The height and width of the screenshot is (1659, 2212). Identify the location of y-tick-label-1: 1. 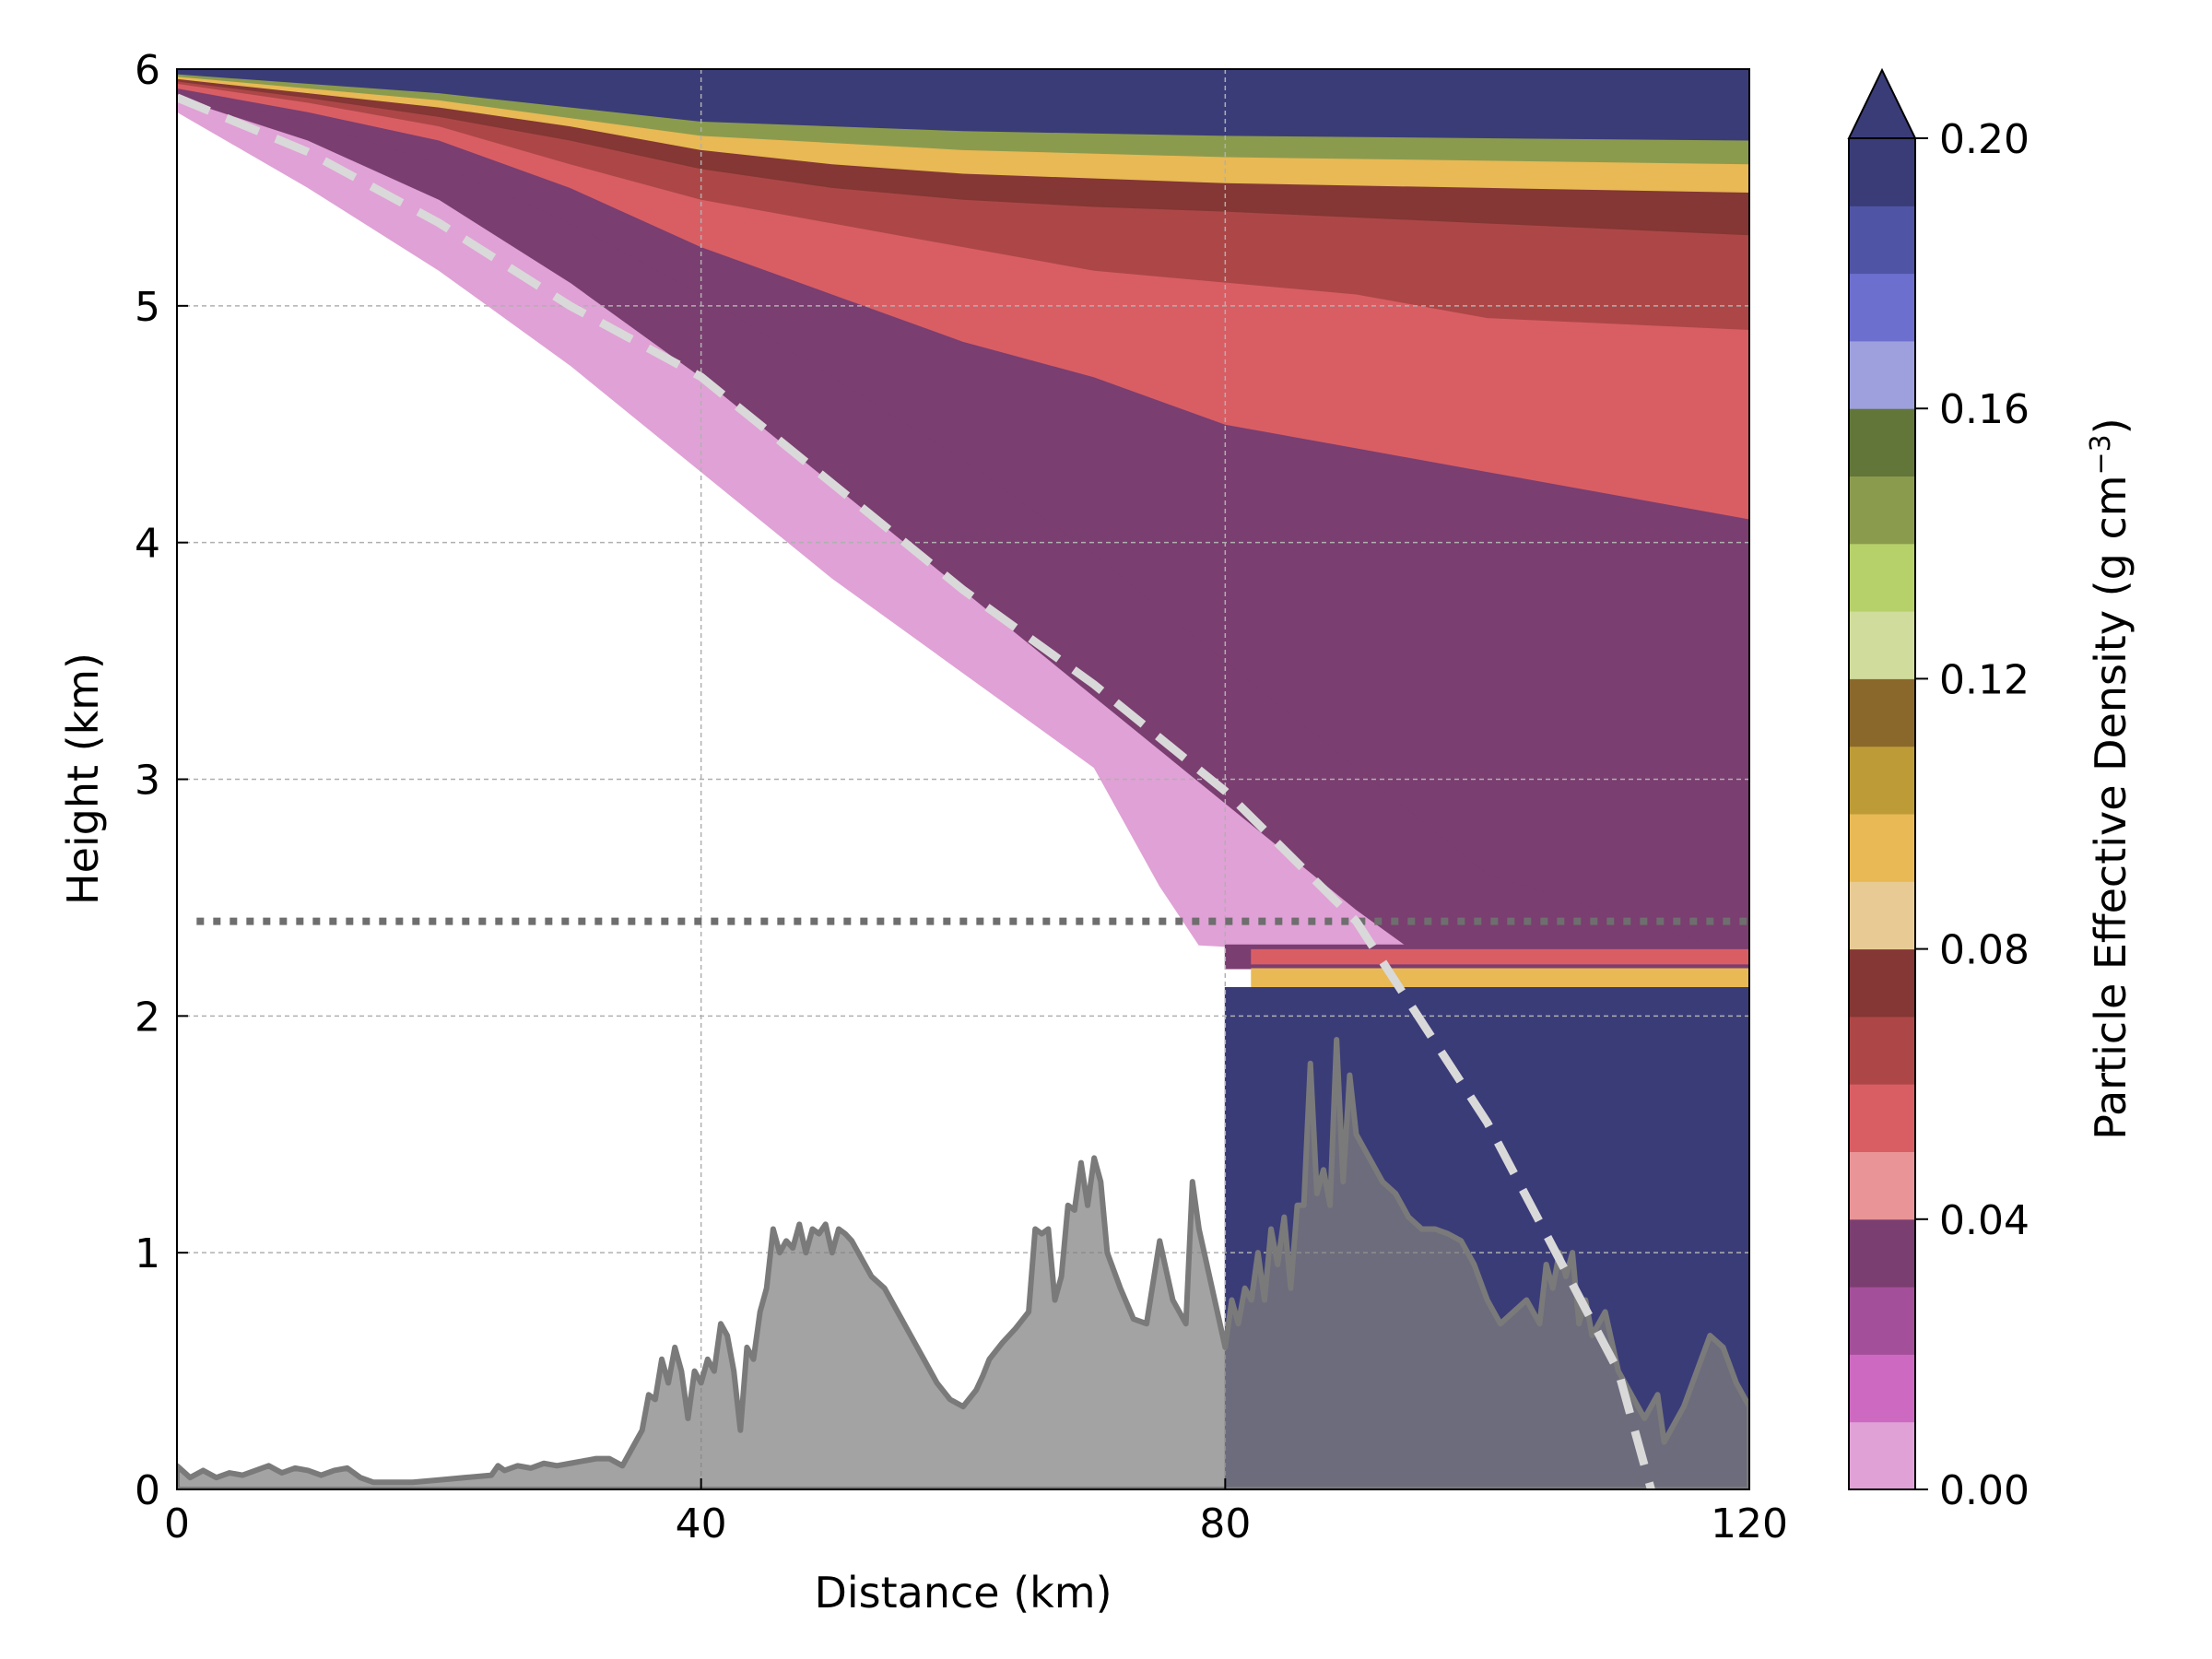
(147, 1253).